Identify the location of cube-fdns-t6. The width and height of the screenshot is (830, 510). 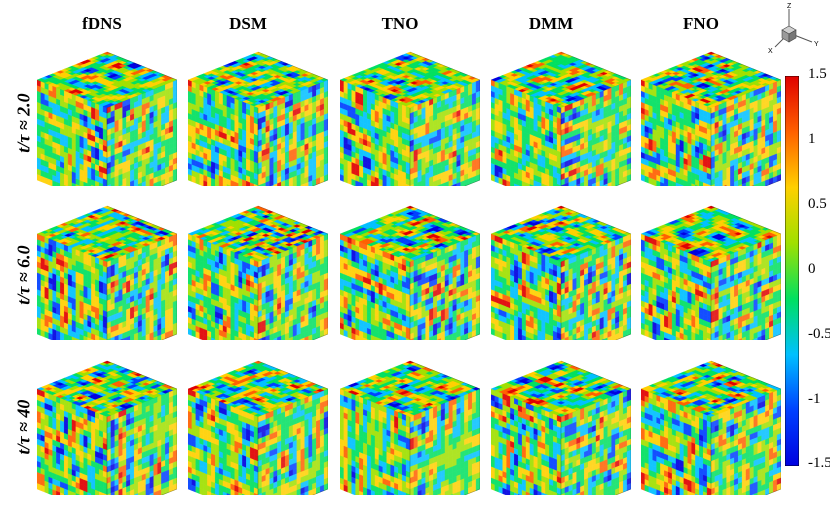
(107, 272).